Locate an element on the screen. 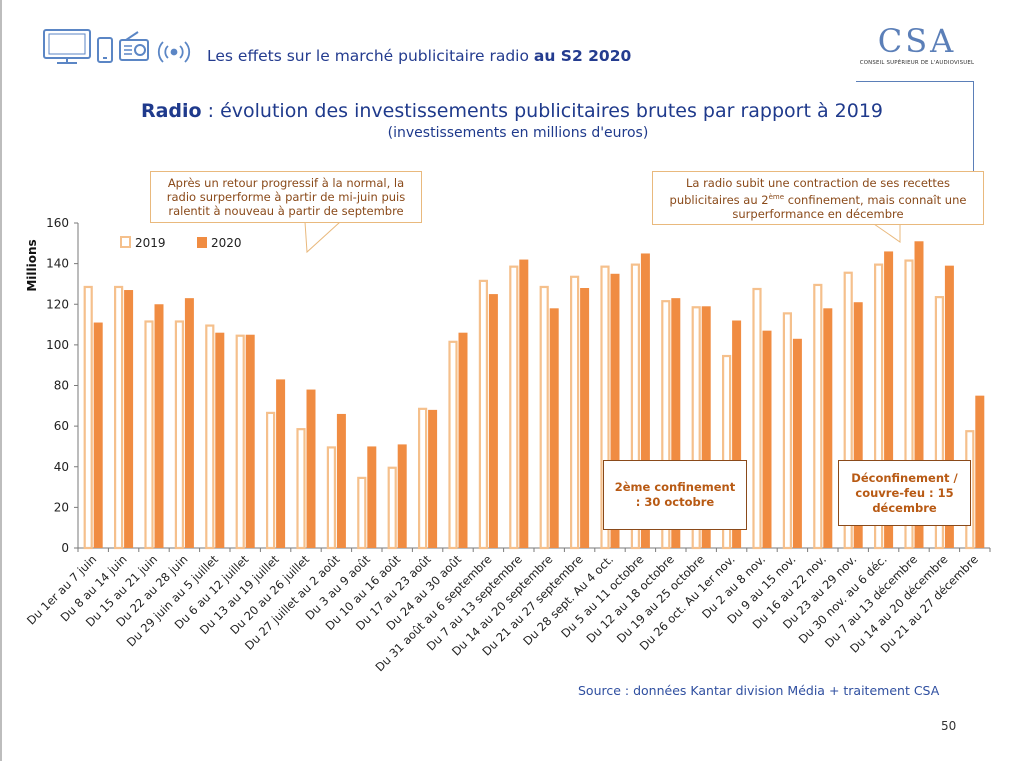 Image resolution: width=1024 pixels, height=761 pixels. y-tick-label: 140 is located at coordinates (57, 264).